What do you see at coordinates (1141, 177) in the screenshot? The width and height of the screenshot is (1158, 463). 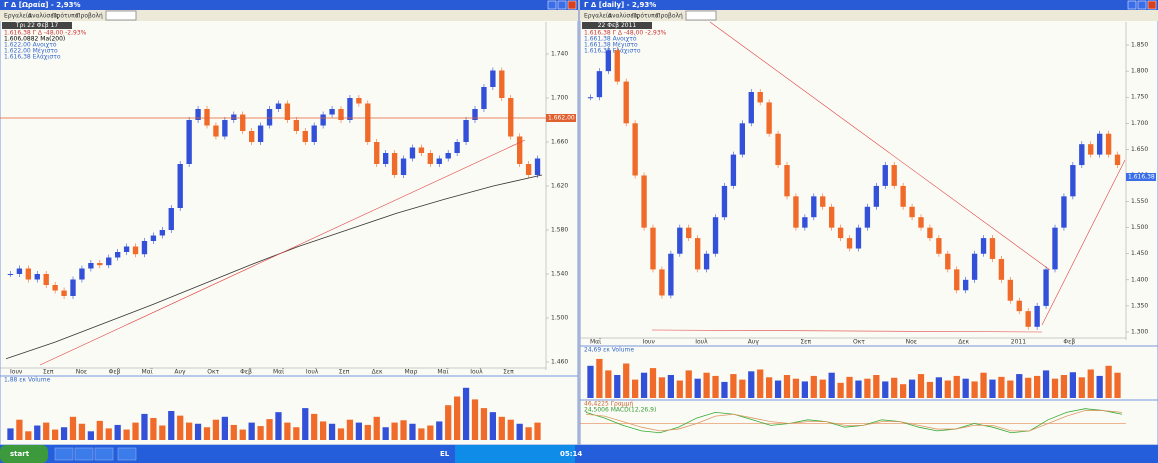 I see `level-label: 1.616,38` at bounding box center [1141, 177].